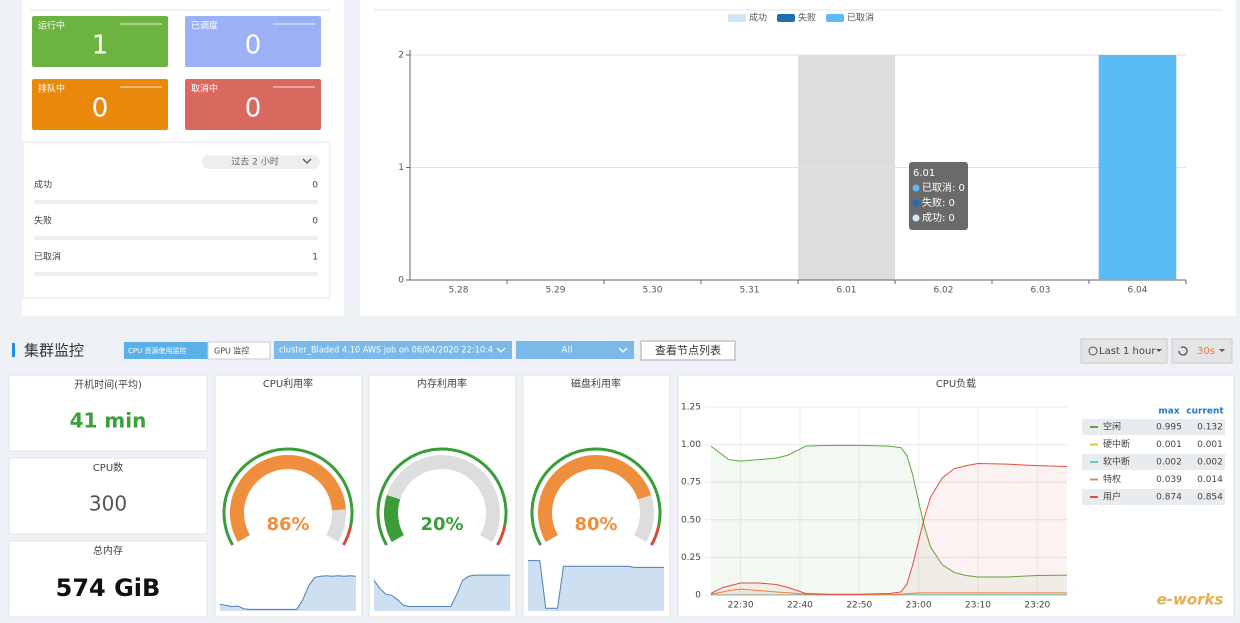 The image size is (1240, 623). Describe the element at coordinates (575, 350) in the screenshot. I see `node-select` at that location.